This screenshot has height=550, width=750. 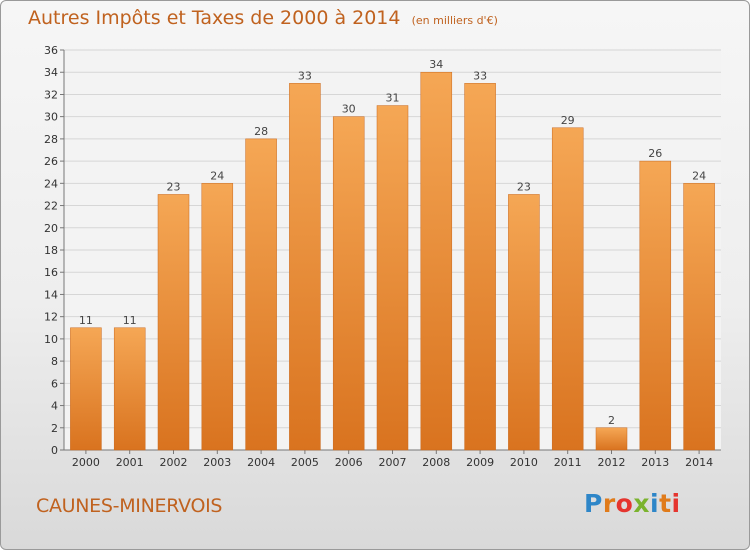 What do you see at coordinates (217, 175) in the screenshot?
I see `value-label-2003: 24` at bounding box center [217, 175].